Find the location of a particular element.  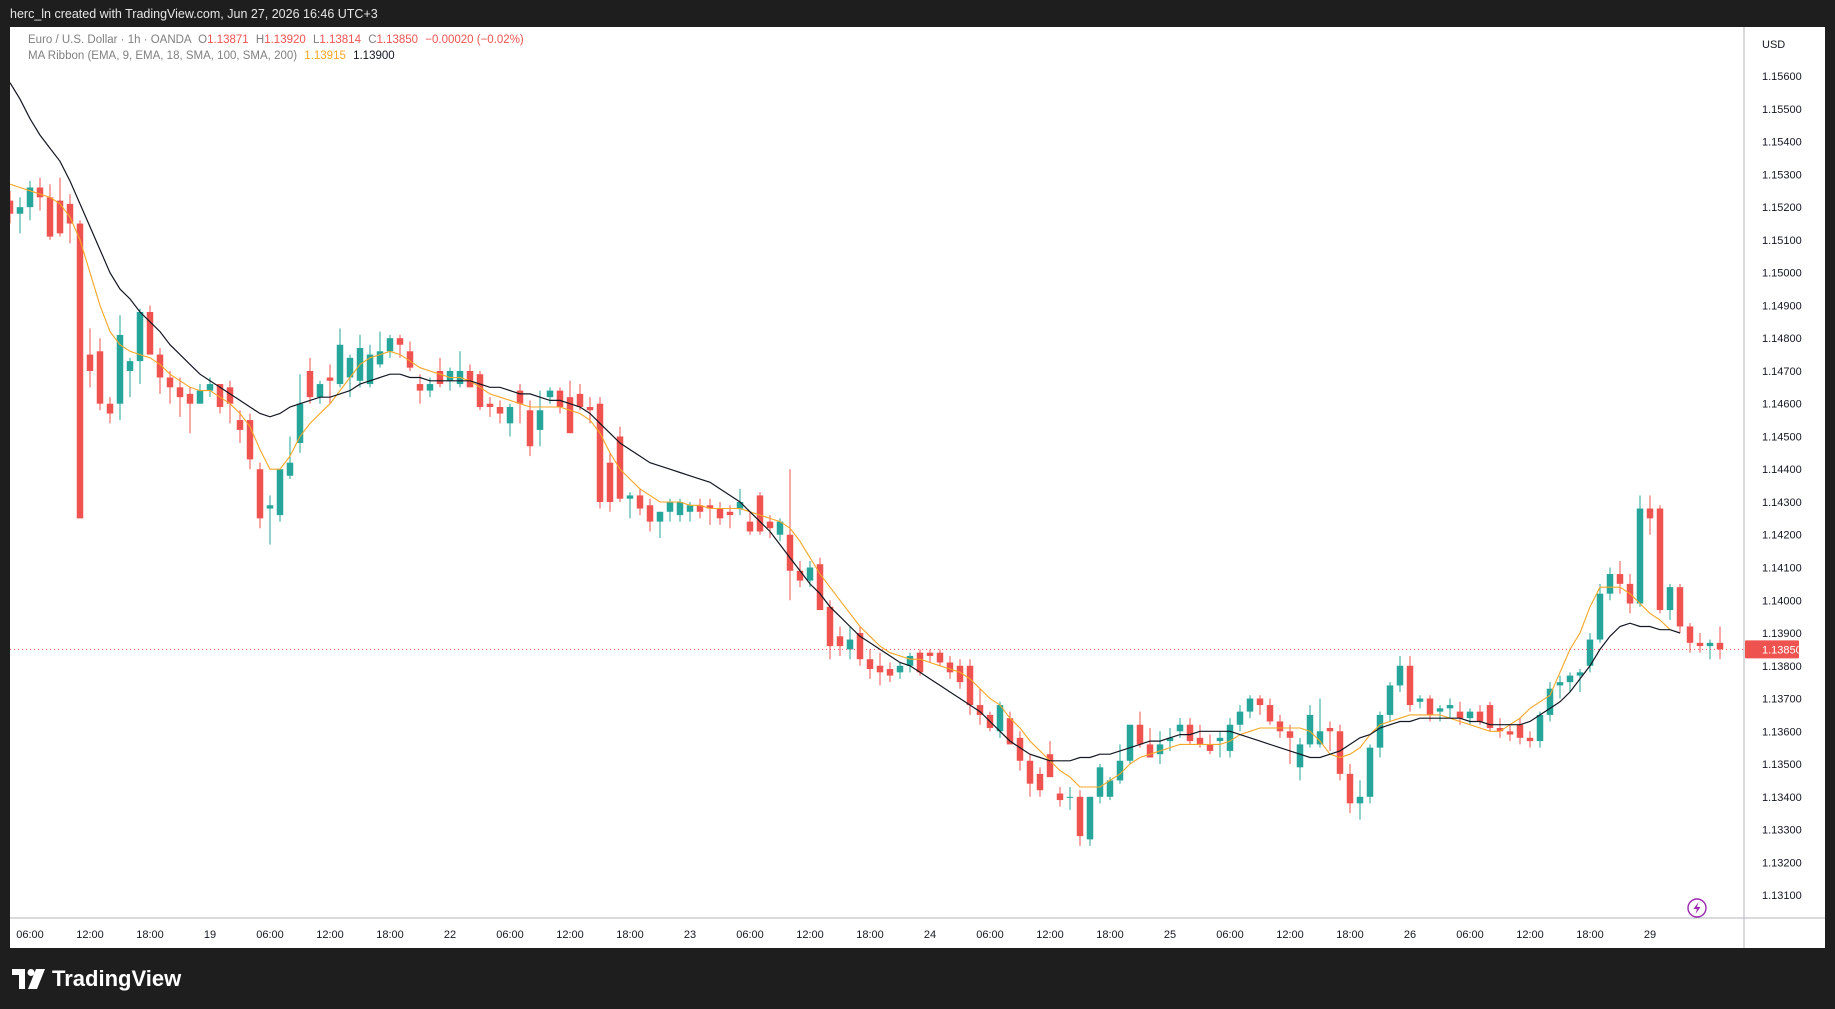

low-value: 1.13814 is located at coordinates (340, 40).